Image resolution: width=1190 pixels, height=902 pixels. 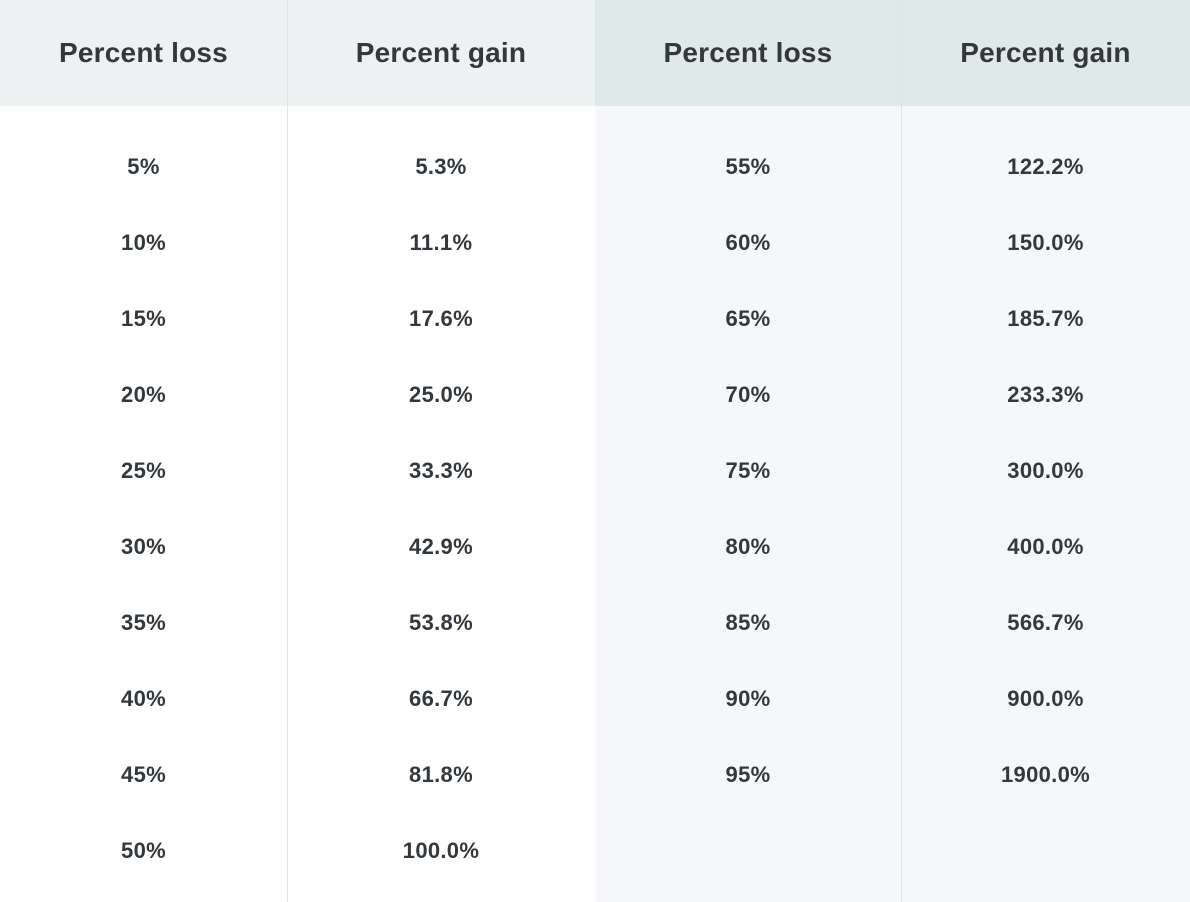 I want to click on percent-loss-cell: 15%, so click(x=143, y=318).